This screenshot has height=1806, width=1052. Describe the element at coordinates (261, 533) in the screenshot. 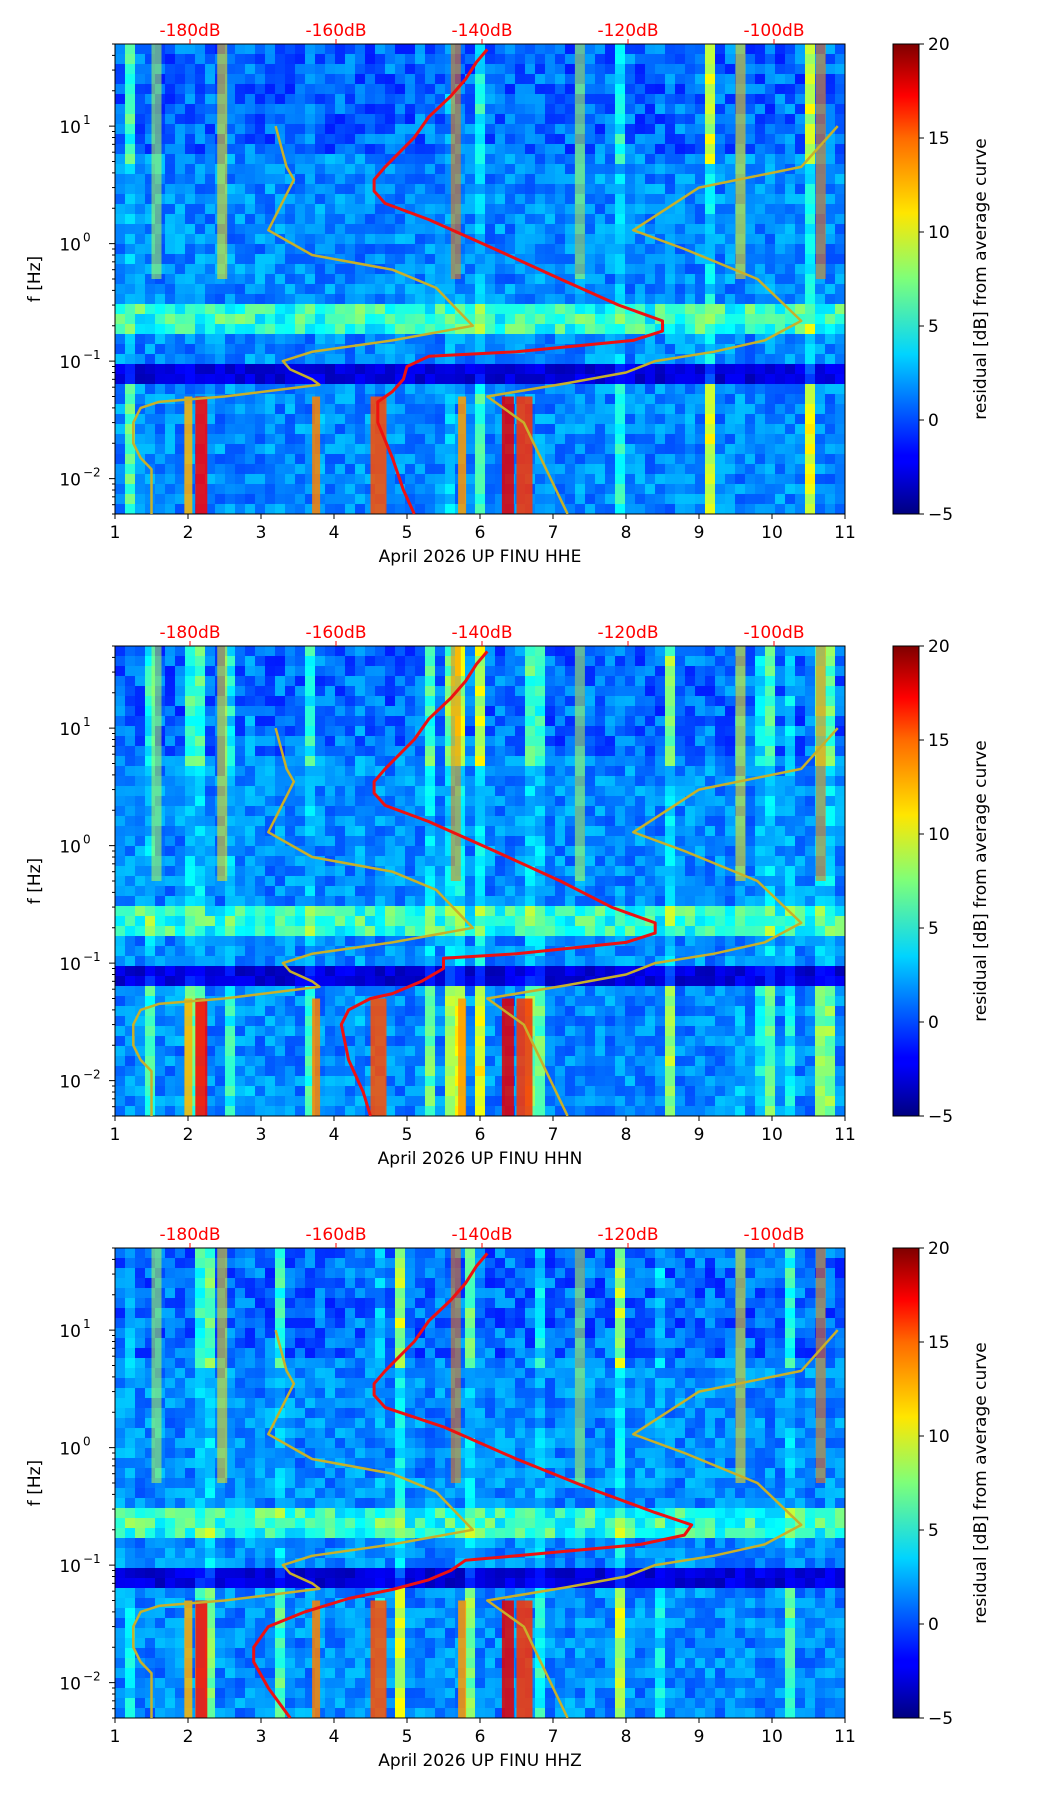

I see `x-tick-label: 3` at that location.